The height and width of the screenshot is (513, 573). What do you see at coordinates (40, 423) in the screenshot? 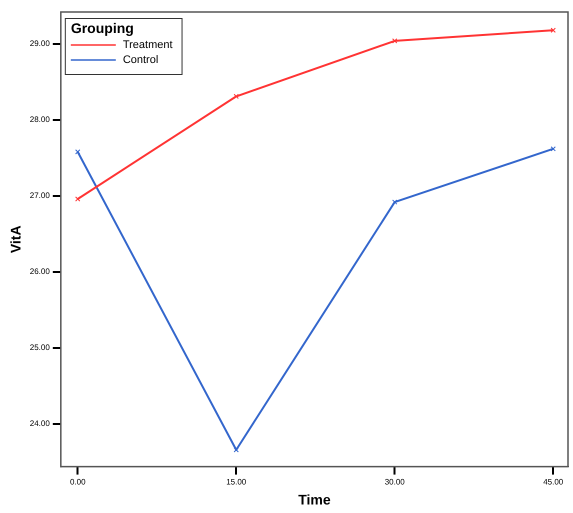
I see `y-tick-label: 24.00` at bounding box center [40, 423].